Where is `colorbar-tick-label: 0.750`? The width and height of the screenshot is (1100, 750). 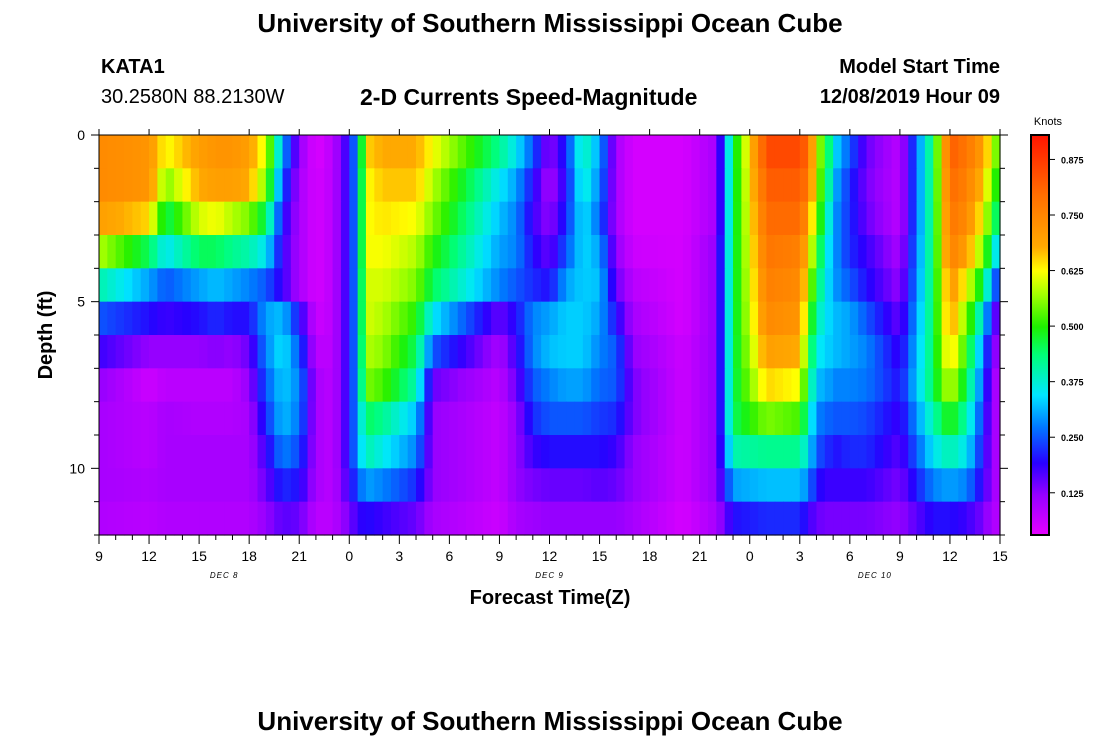 colorbar-tick-label: 0.750 is located at coordinates (1072, 216).